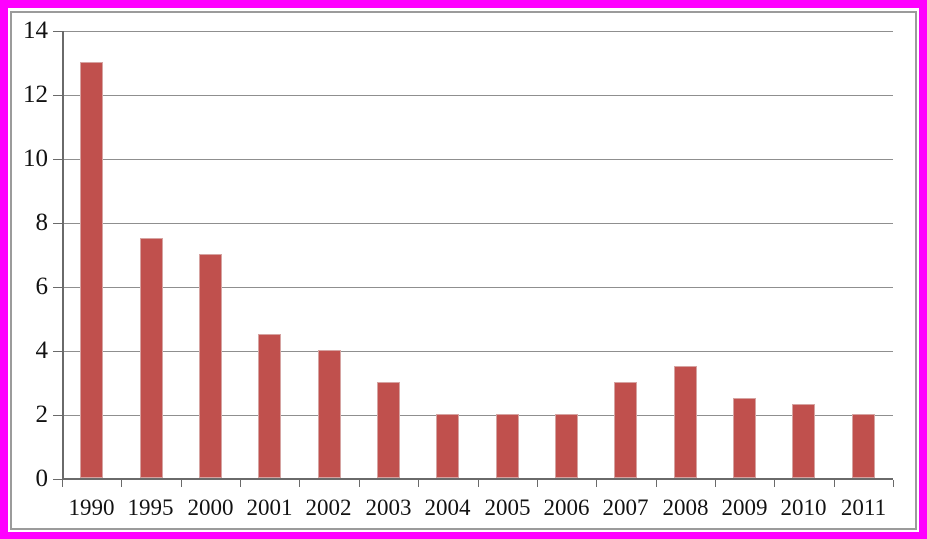 The width and height of the screenshot is (927, 539). I want to click on y-tick-label-14: 14, so click(35, 30).